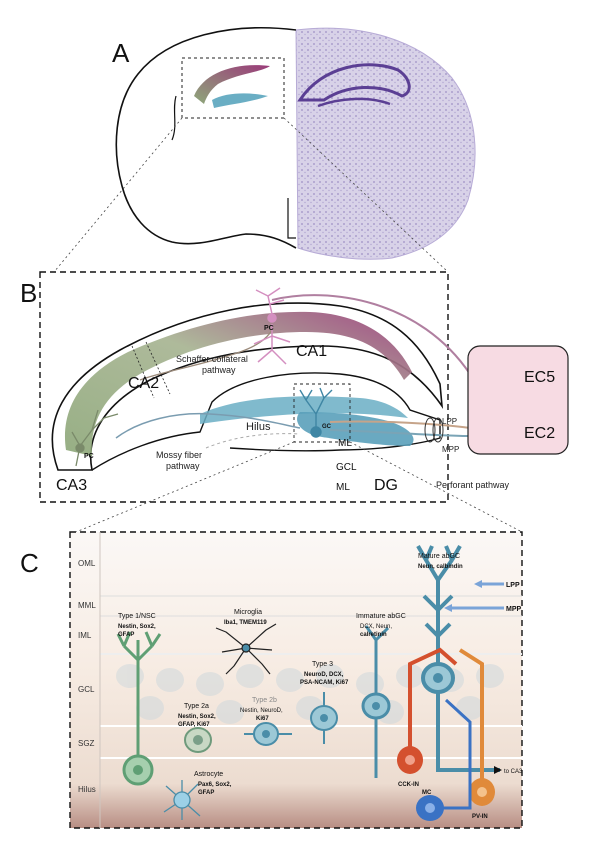  What do you see at coordinates (208, 774) in the screenshot?
I see `astrocyte-title: Astrocyte` at bounding box center [208, 774].